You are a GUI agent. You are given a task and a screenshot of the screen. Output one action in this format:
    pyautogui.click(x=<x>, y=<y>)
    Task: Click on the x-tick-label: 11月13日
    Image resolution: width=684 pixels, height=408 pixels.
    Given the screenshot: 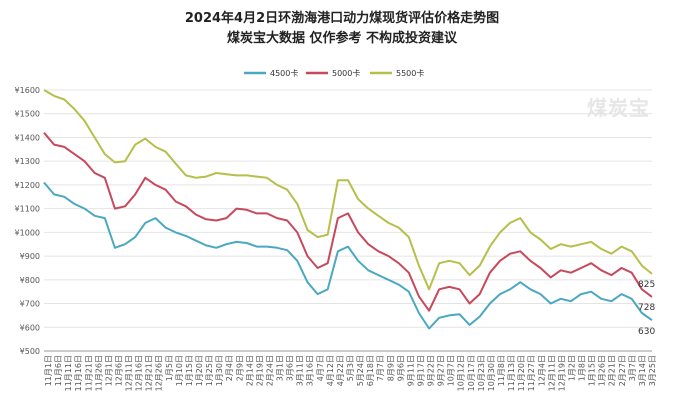 What is the action you would take?
    pyautogui.click(x=511, y=373)
    